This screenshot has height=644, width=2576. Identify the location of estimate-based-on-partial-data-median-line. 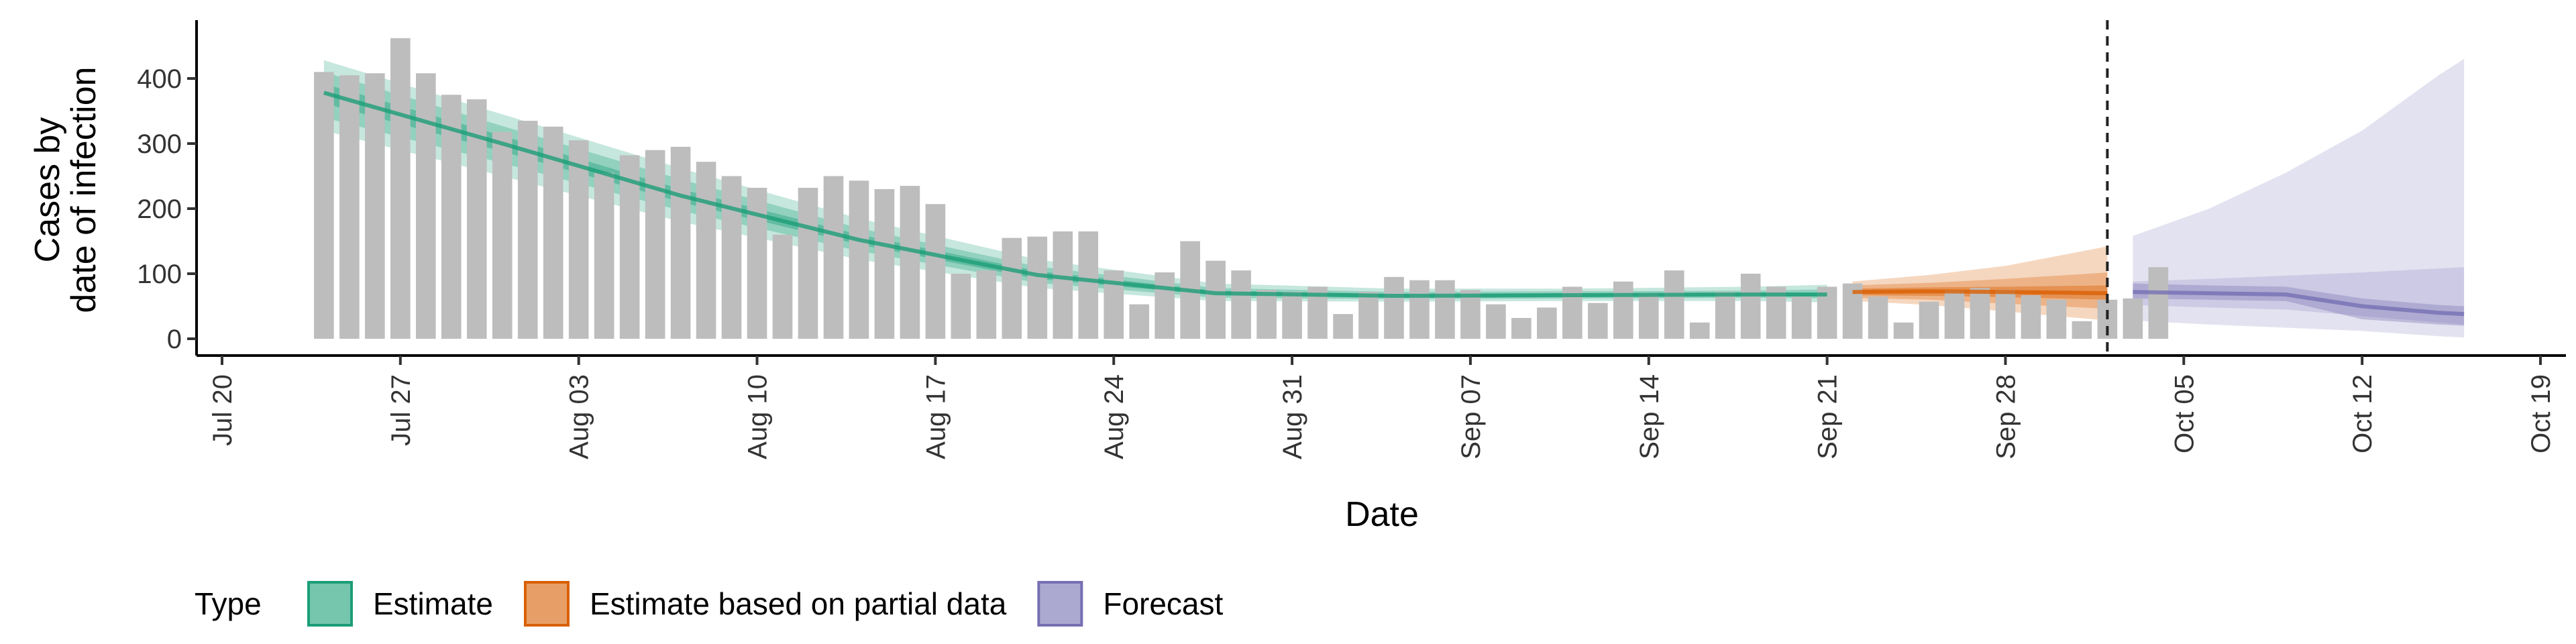
(1980, 292).